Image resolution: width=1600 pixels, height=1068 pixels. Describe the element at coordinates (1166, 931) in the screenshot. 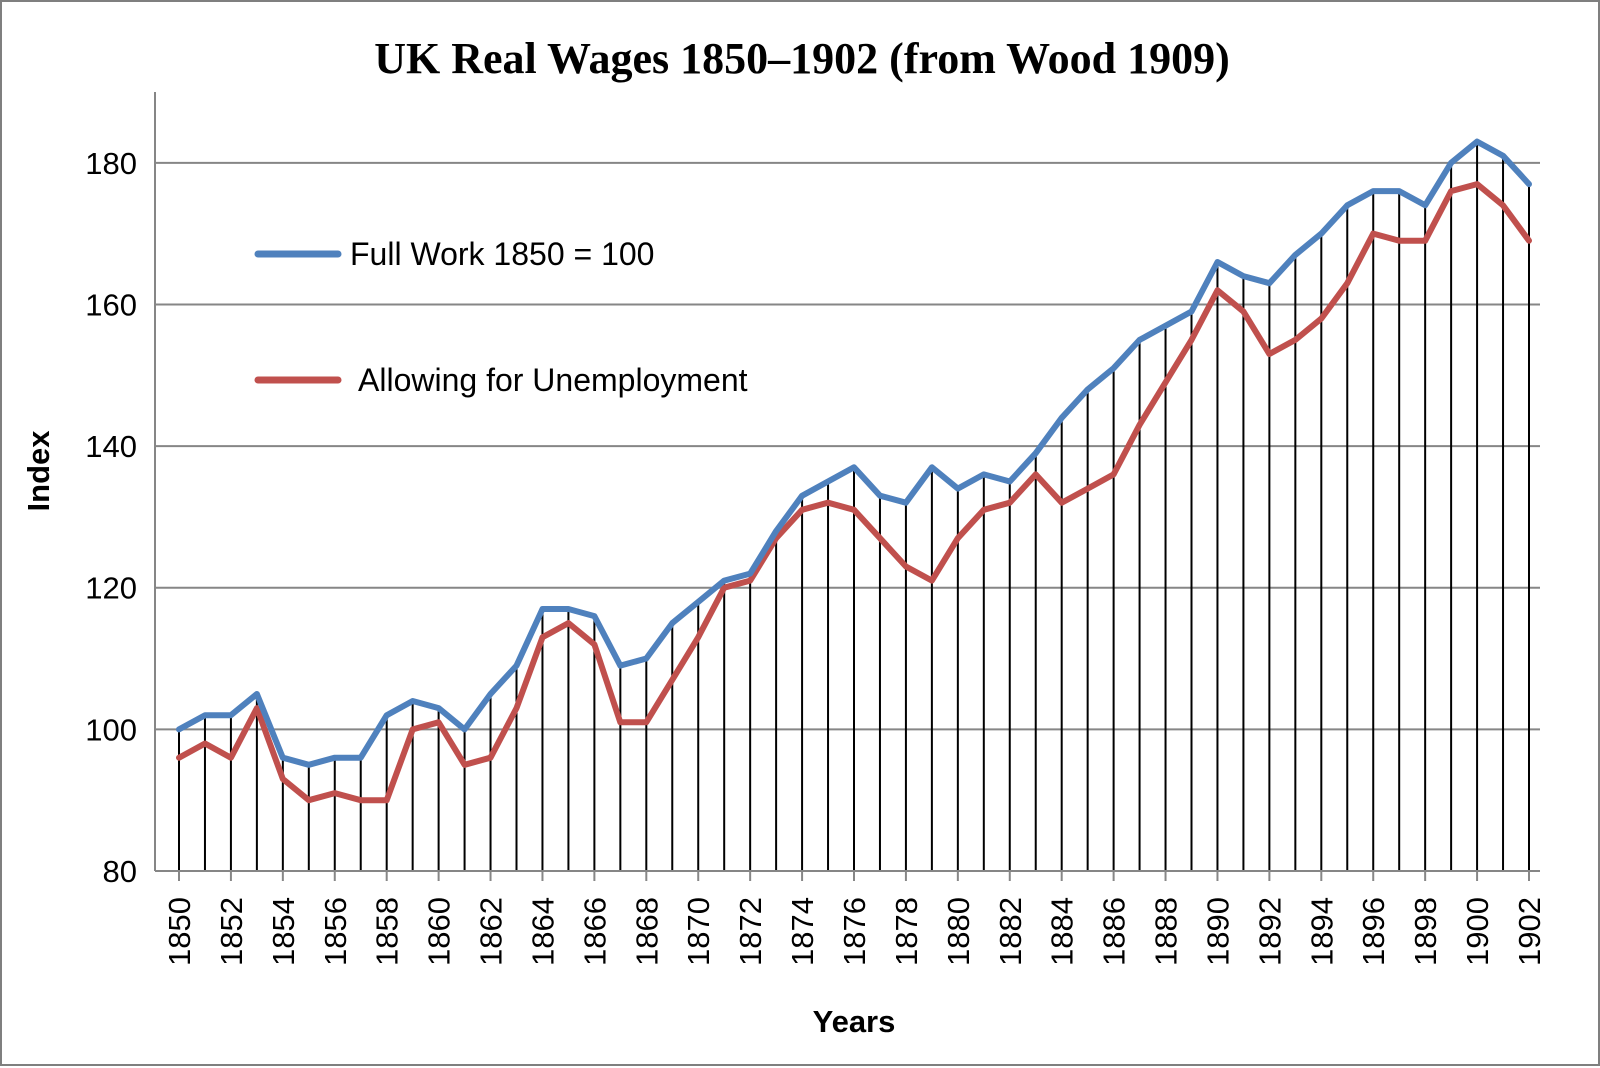

I see `x-tick-label: 1888` at that location.